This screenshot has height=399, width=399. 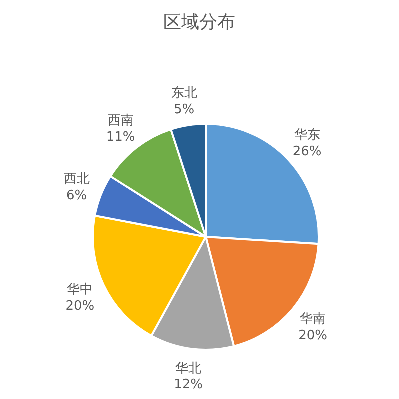 I want to click on slice-label: 华中, so click(x=80, y=290).